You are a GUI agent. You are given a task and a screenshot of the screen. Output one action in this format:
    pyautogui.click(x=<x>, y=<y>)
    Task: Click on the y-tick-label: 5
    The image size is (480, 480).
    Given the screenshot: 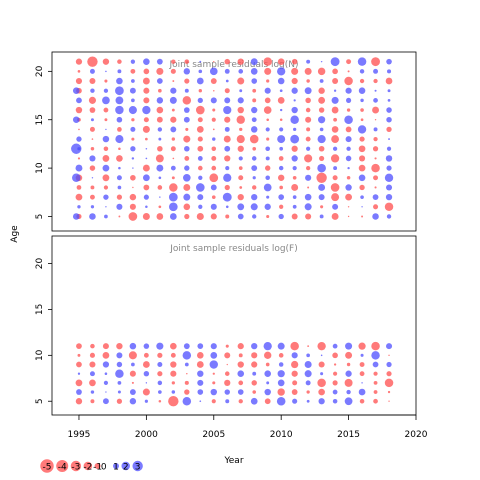 What is the action you would take?
    pyautogui.click(x=40, y=401)
    